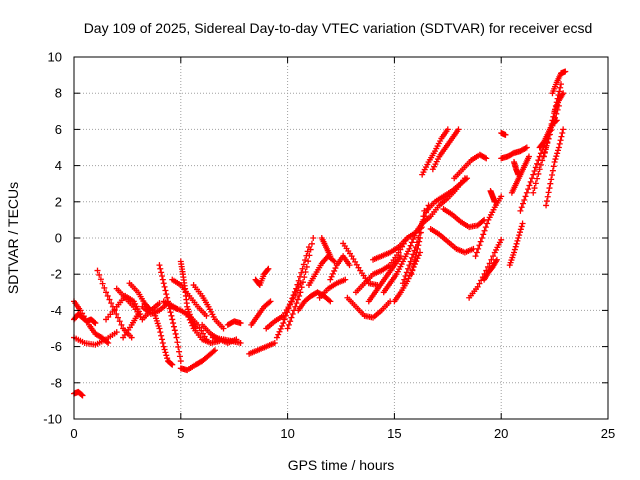 This screenshot has height=480, width=640. Describe the element at coordinates (56, 310) in the screenshot. I see `y-tick-label: -4` at that location.